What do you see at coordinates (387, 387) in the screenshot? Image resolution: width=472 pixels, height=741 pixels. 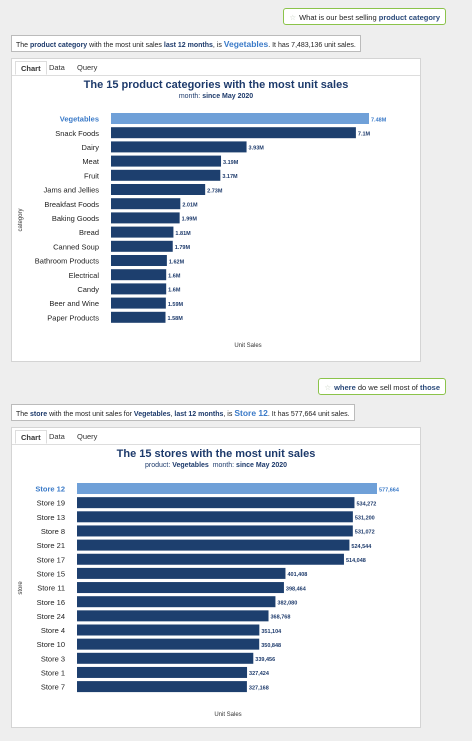 I see `question-text: do we sell most of` at bounding box center [387, 387].